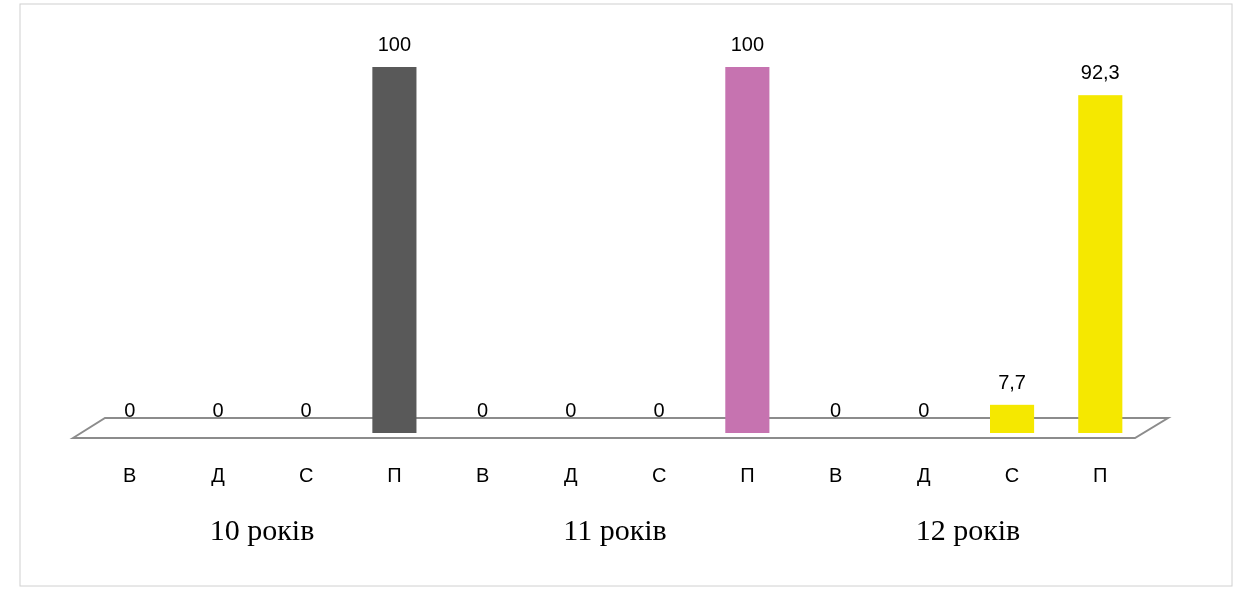 This screenshot has height=590, width=1236. I want to click on text: 10 років, so click(262, 529).